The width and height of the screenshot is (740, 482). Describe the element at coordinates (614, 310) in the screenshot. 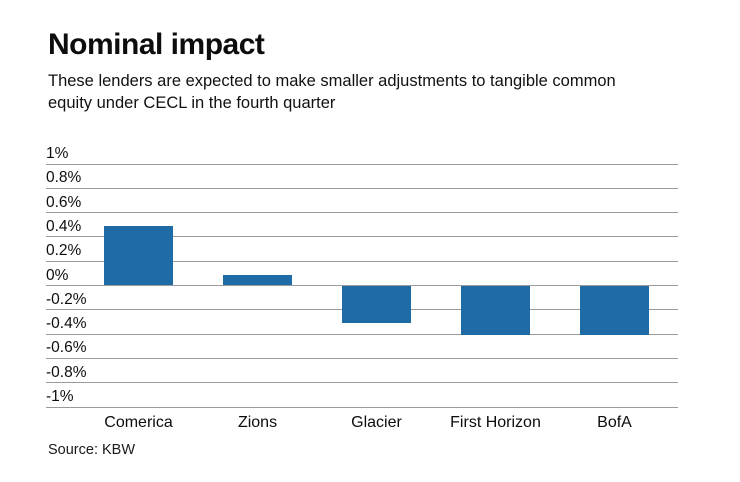

I see `bar-bofa` at that location.